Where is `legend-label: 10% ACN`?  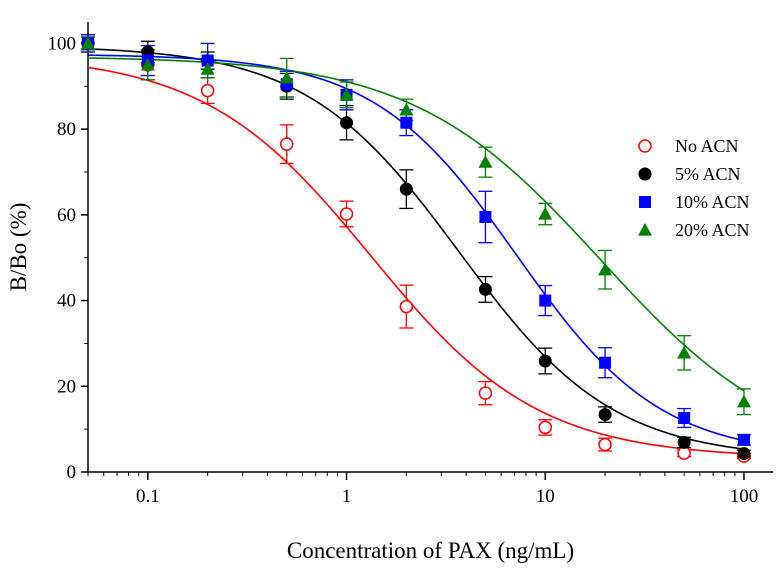
legend-label: 10% ACN is located at coordinates (712, 202).